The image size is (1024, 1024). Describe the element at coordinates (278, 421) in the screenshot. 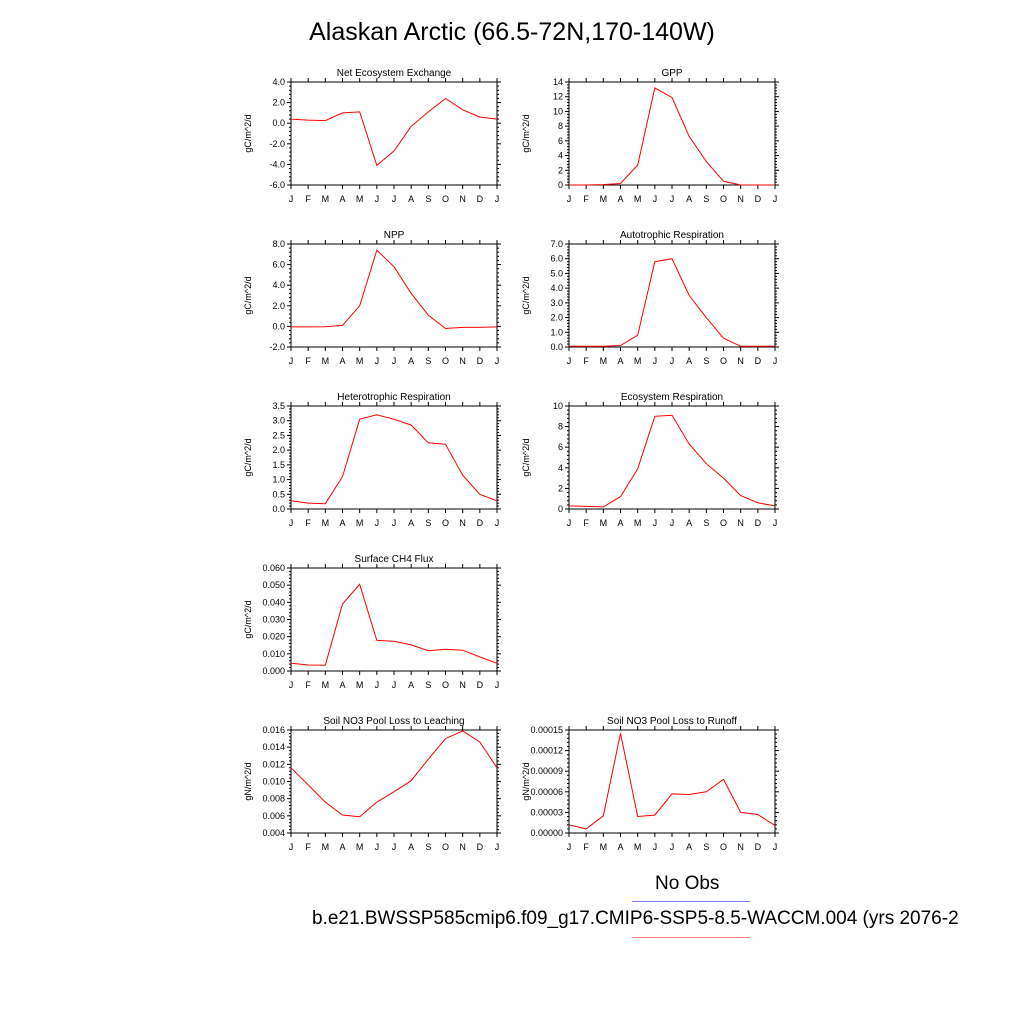

I see `y-tick-label: 3.0` at that location.